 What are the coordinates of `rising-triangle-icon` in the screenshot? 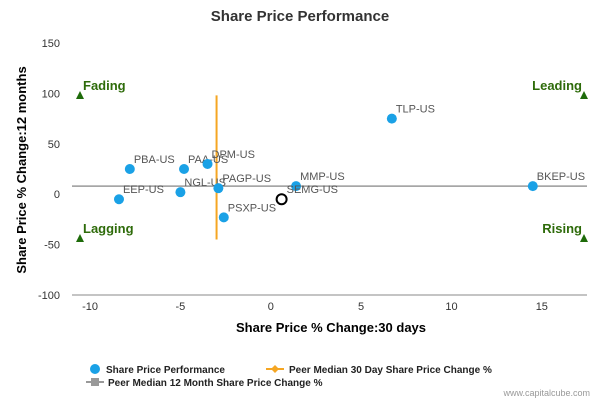 It's located at (584, 238).